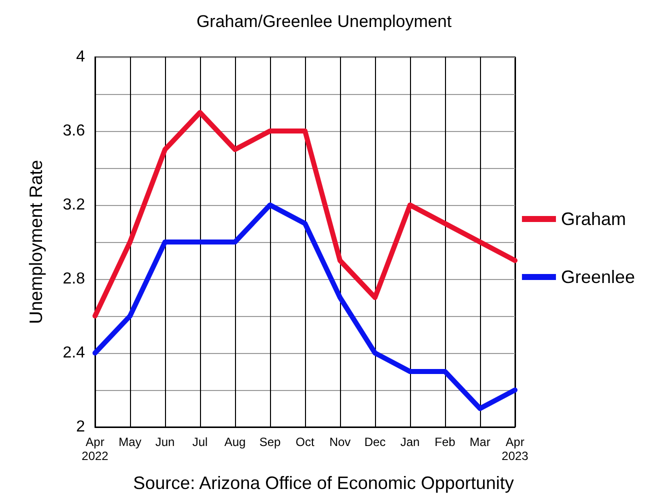  What do you see at coordinates (74, 353) in the screenshot?
I see `y-tick-label: 2.4` at bounding box center [74, 353].